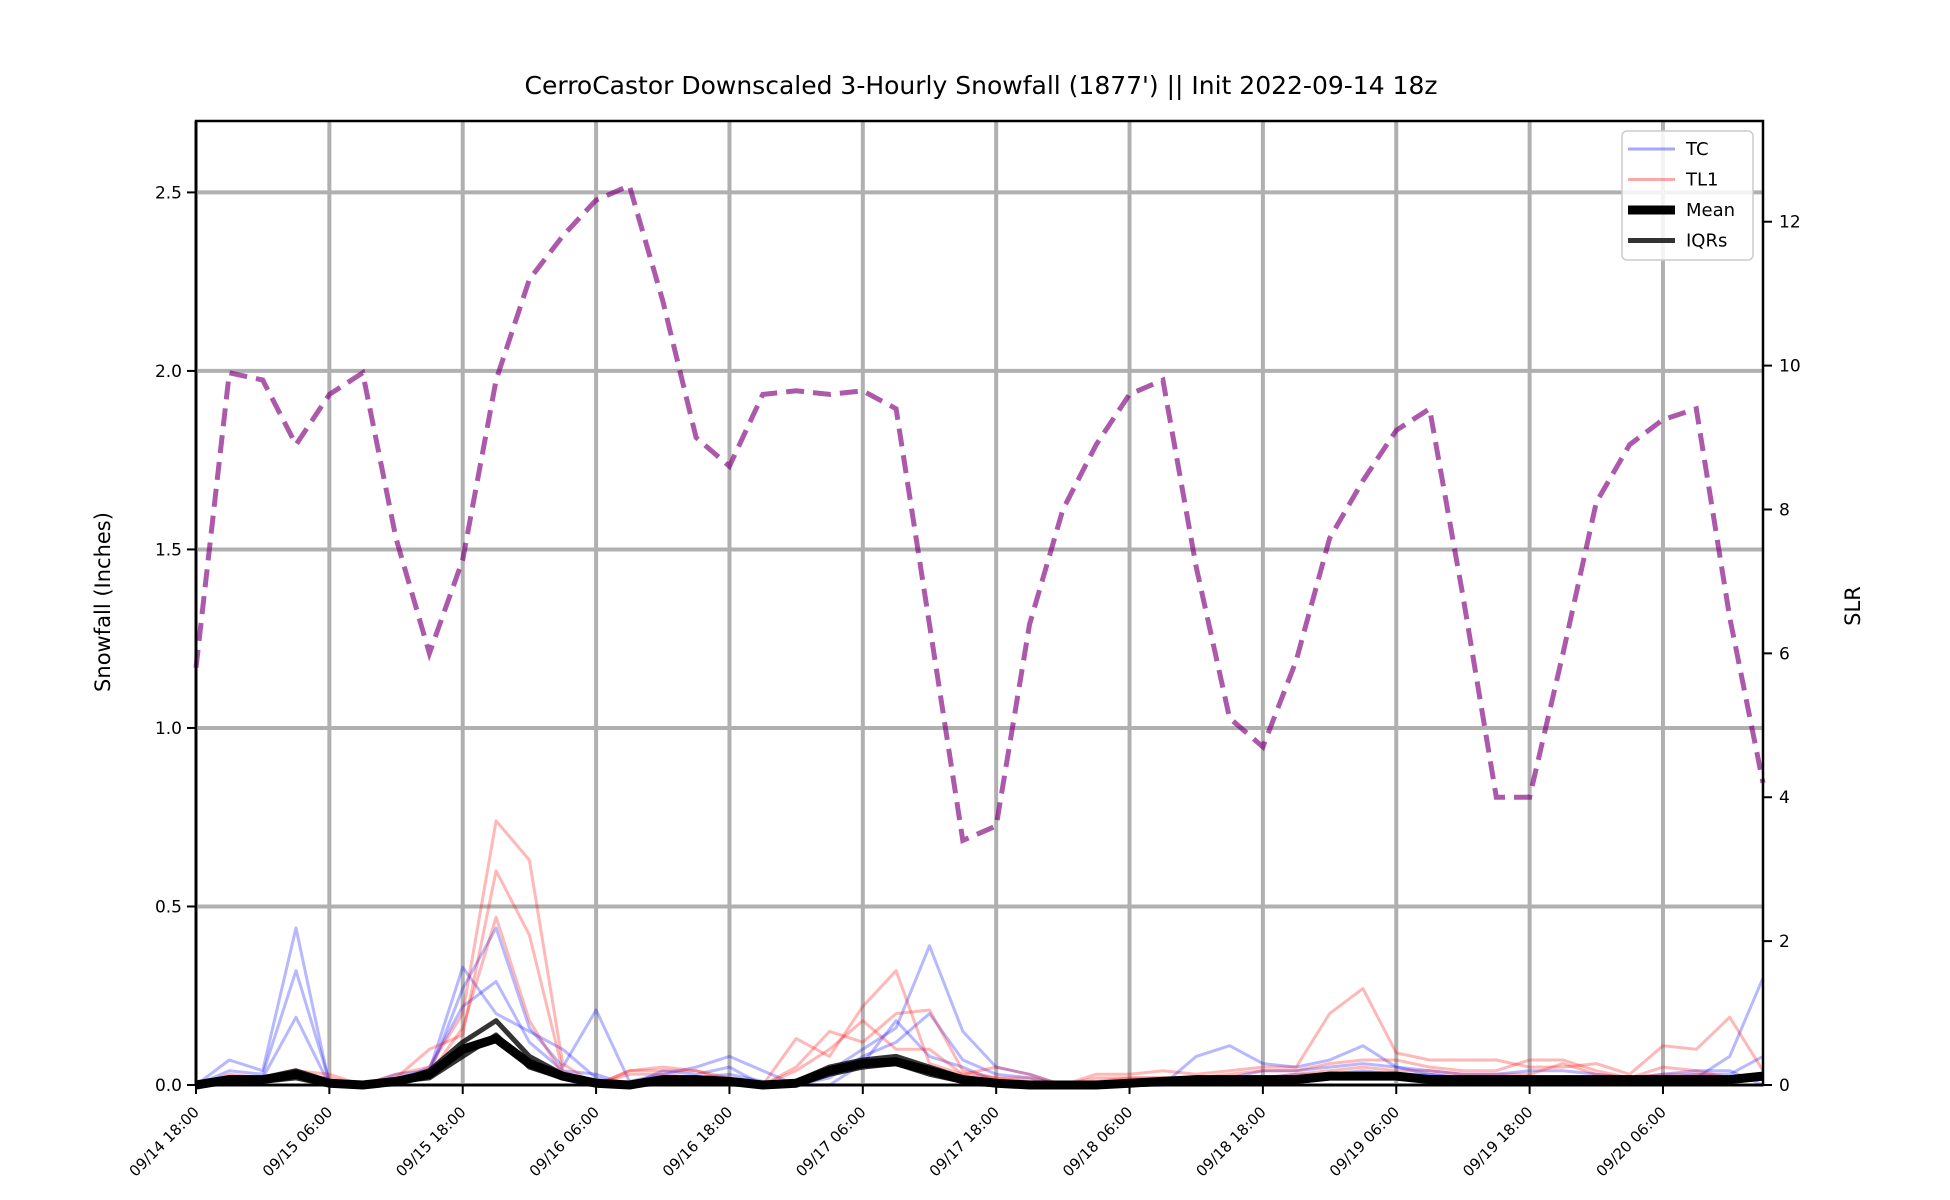  What do you see at coordinates (830, 1141) in the screenshot?
I see `x-tick-label: 09/17 06:00` at bounding box center [830, 1141].